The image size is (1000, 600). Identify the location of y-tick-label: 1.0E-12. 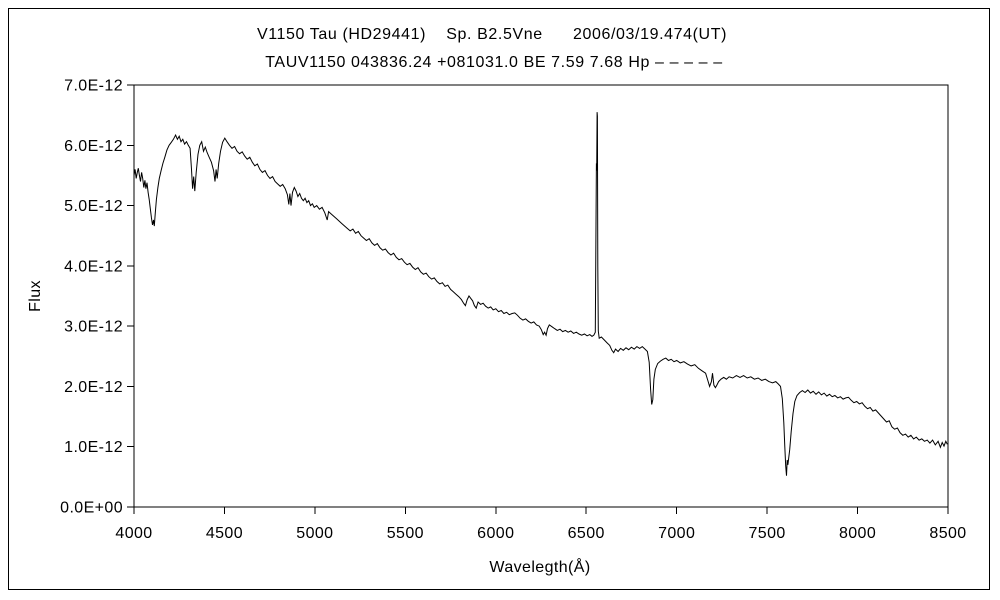
(93, 447).